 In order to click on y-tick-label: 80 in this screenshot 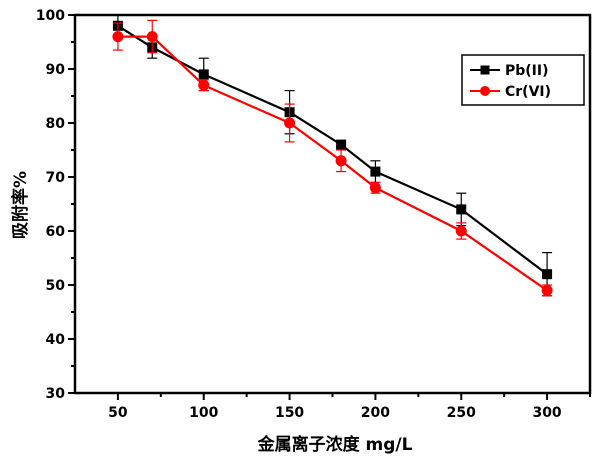, I will do `click(56, 124)`.